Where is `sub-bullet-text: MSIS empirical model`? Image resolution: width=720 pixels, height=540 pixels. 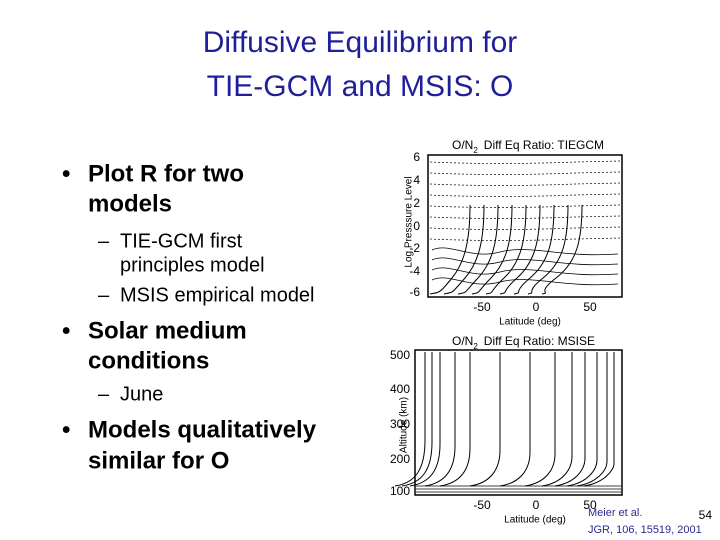
sub-bullet-text: MSIS empirical model is located at coordinates (217, 295).